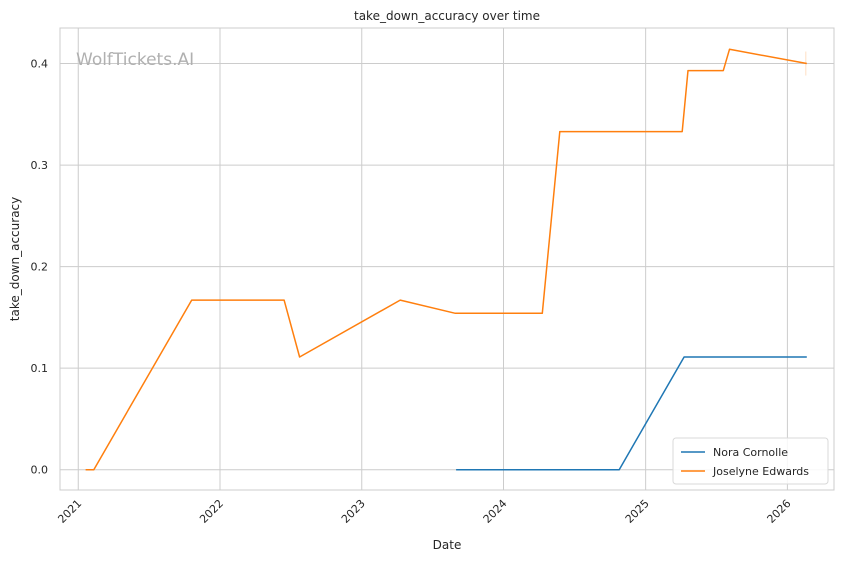  What do you see at coordinates (750, 452) in the screenshot?
I see `legend-label-1: Nora Cornolle` at bounding box center [750, 452].